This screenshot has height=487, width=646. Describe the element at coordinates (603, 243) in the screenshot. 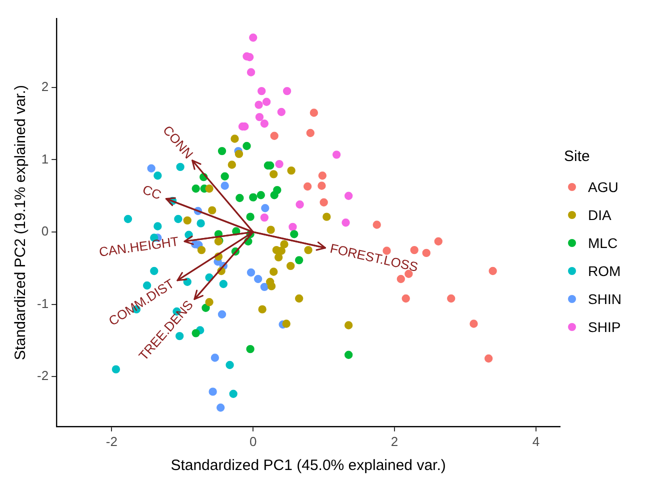

I see `legend-label: MLC` at that location.